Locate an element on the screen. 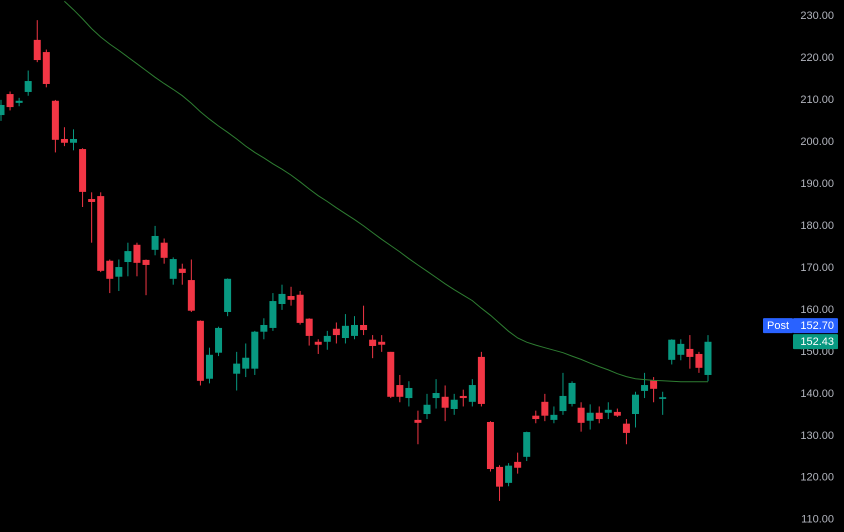  y-tick-label: 190.00 is located at coordinates (817, 184).